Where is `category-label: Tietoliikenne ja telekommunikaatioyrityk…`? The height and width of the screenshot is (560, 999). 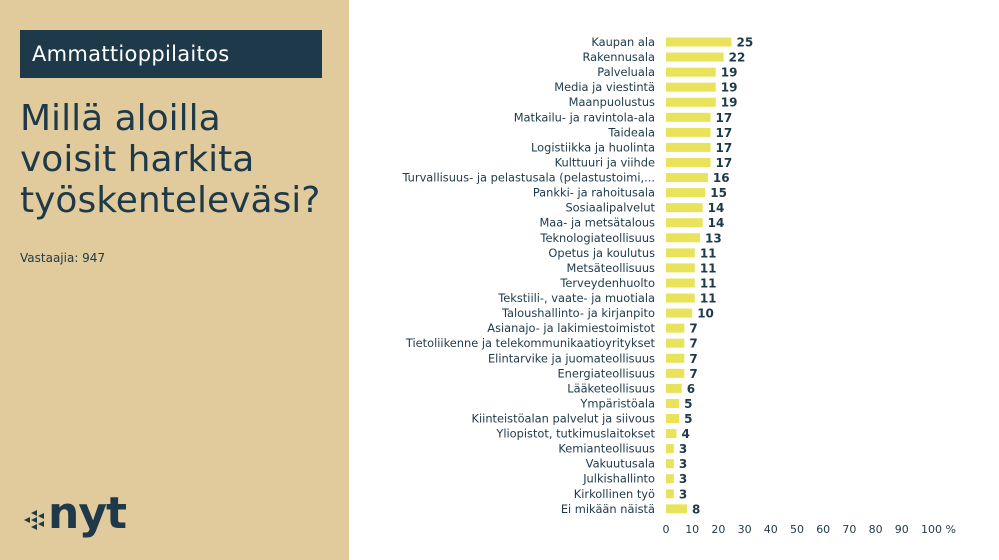
category-label: Tietoliikenne ja telekommunikaatioyrityk… is located at coordinates (530, 343).